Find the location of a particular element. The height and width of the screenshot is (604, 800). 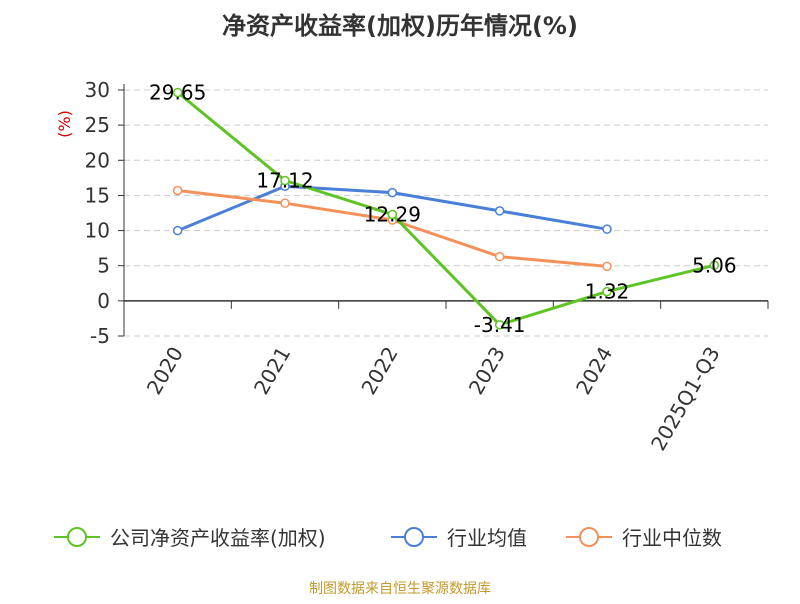

data-label: 29.65 is located at coordinates (177, 92).